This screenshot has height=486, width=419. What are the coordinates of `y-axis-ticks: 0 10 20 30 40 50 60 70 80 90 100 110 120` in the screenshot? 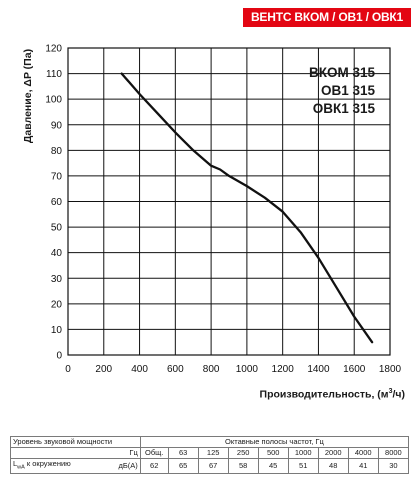 It's located at (53, 203).